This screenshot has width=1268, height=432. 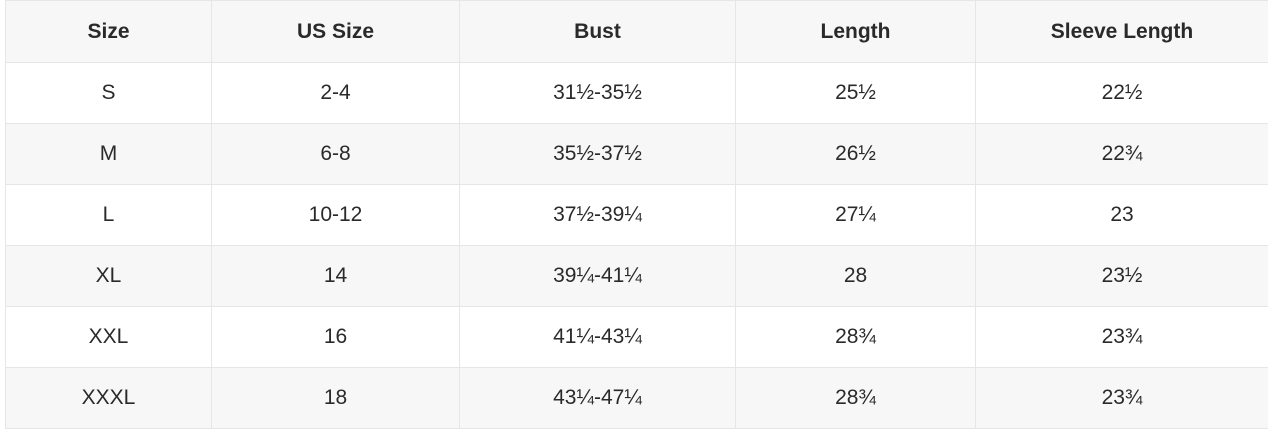 I want to click on table-cell: 43¼-47¼, so click(x=597, y=398).